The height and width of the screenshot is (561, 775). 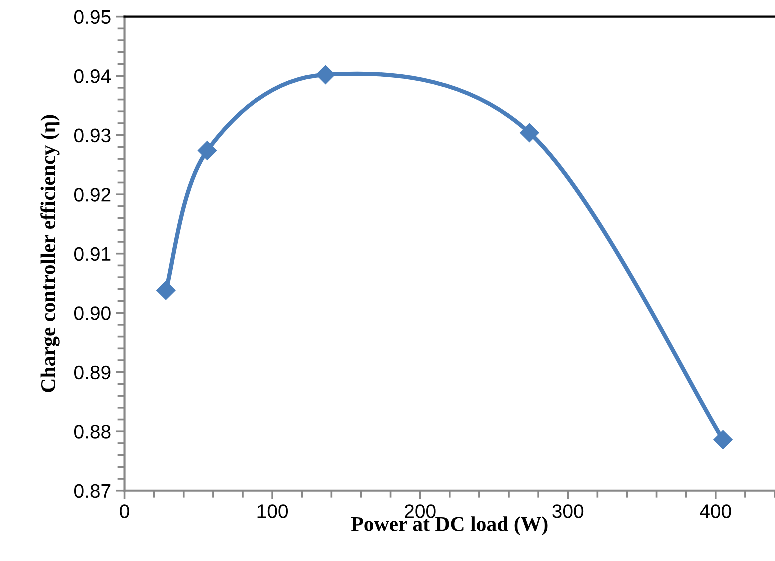 What do you see at coordinates (716, 511) in the screenshot?
I see `x-tick-label: 400` at bounding box center [716, 511].